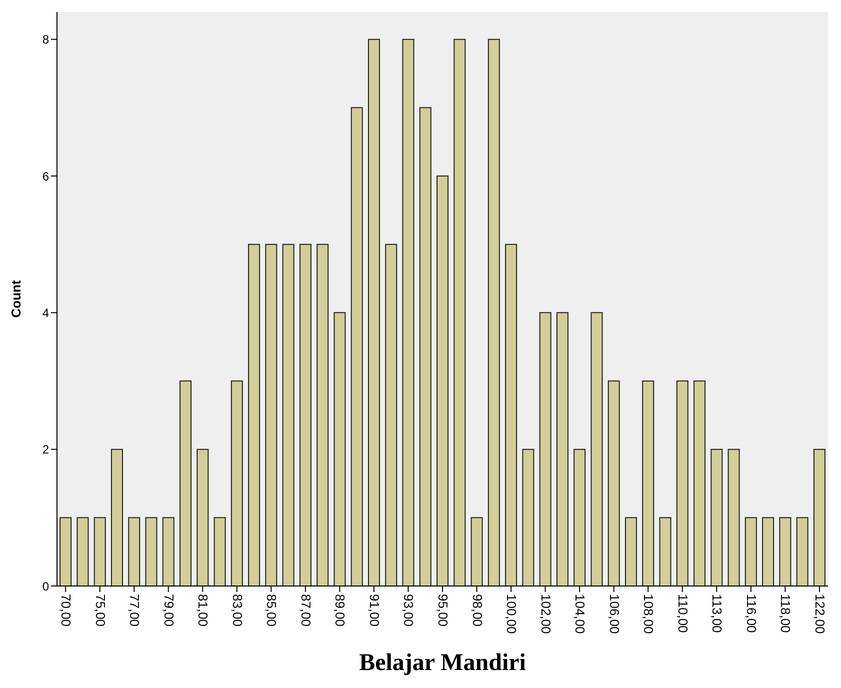 This screenshot has width=841, height=688. What do you see at coordinates (614, 614) in the screenshot?
I see `x-tick-label: 106,00` at bounding box center [614, 614].